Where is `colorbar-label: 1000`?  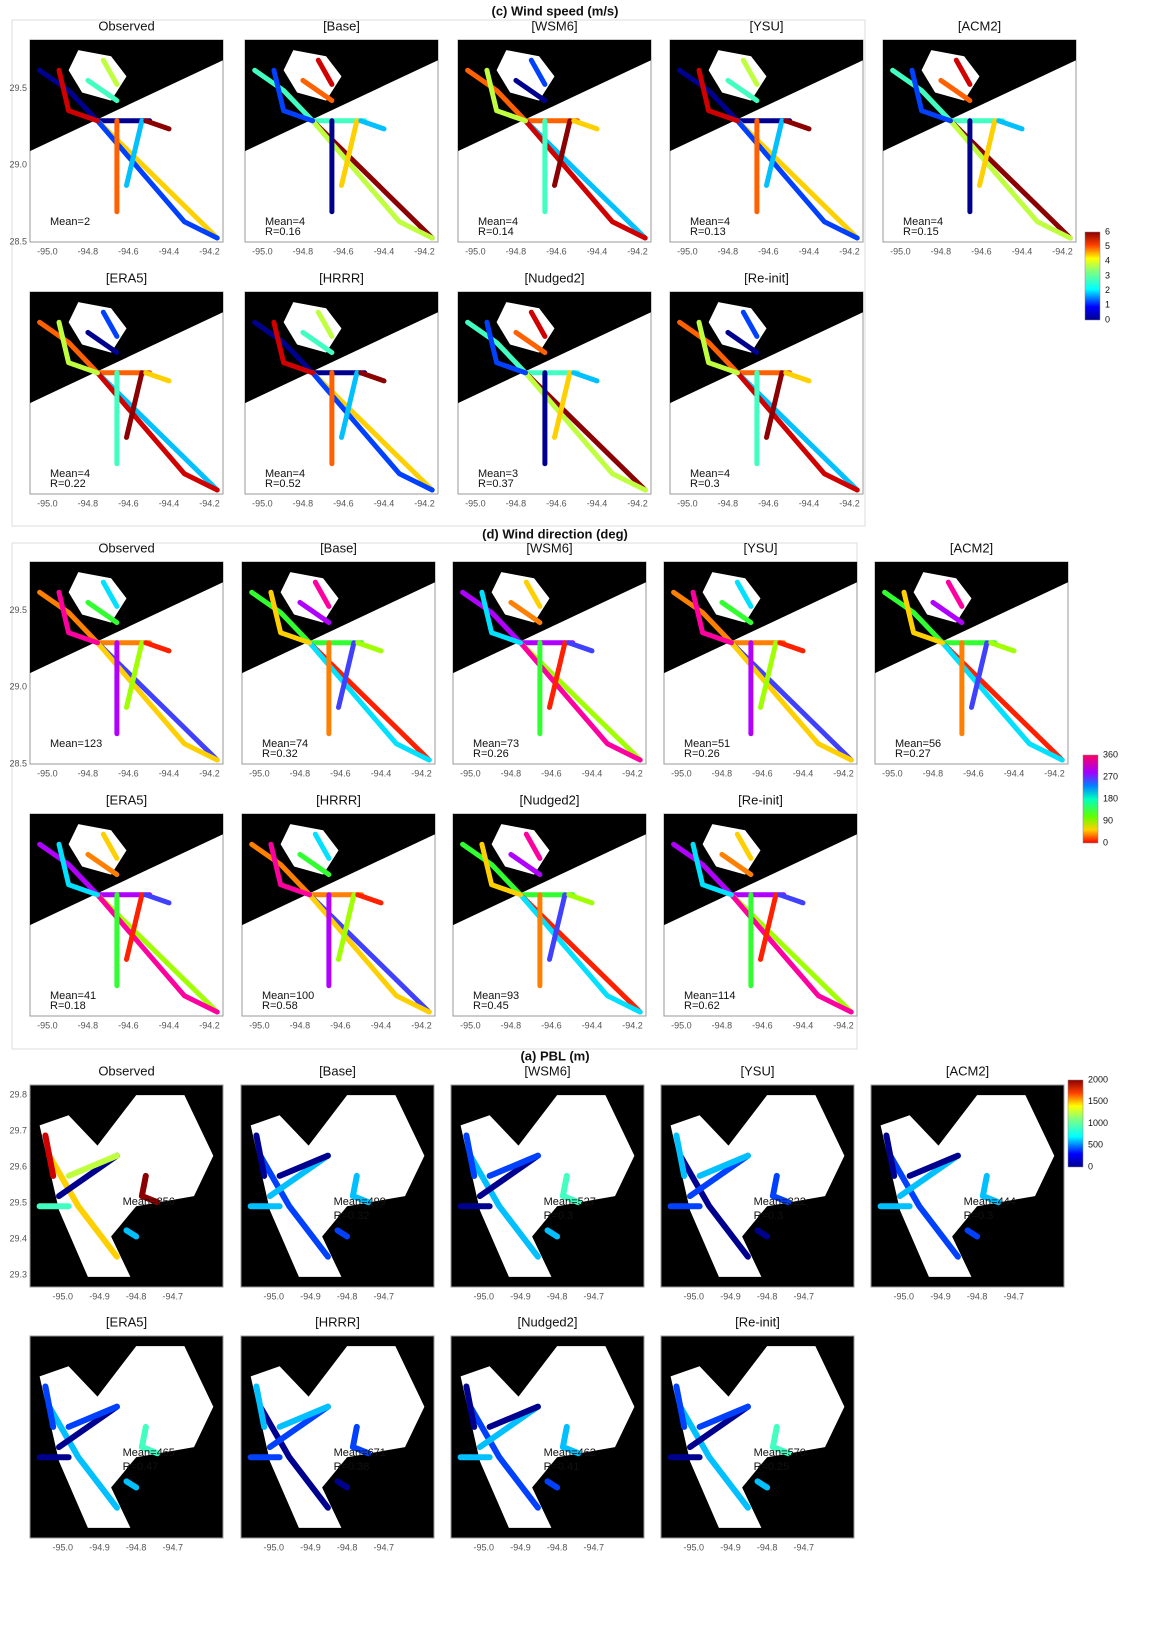 colorbar-label: 1000 is located at coordinates (1098, 1123).